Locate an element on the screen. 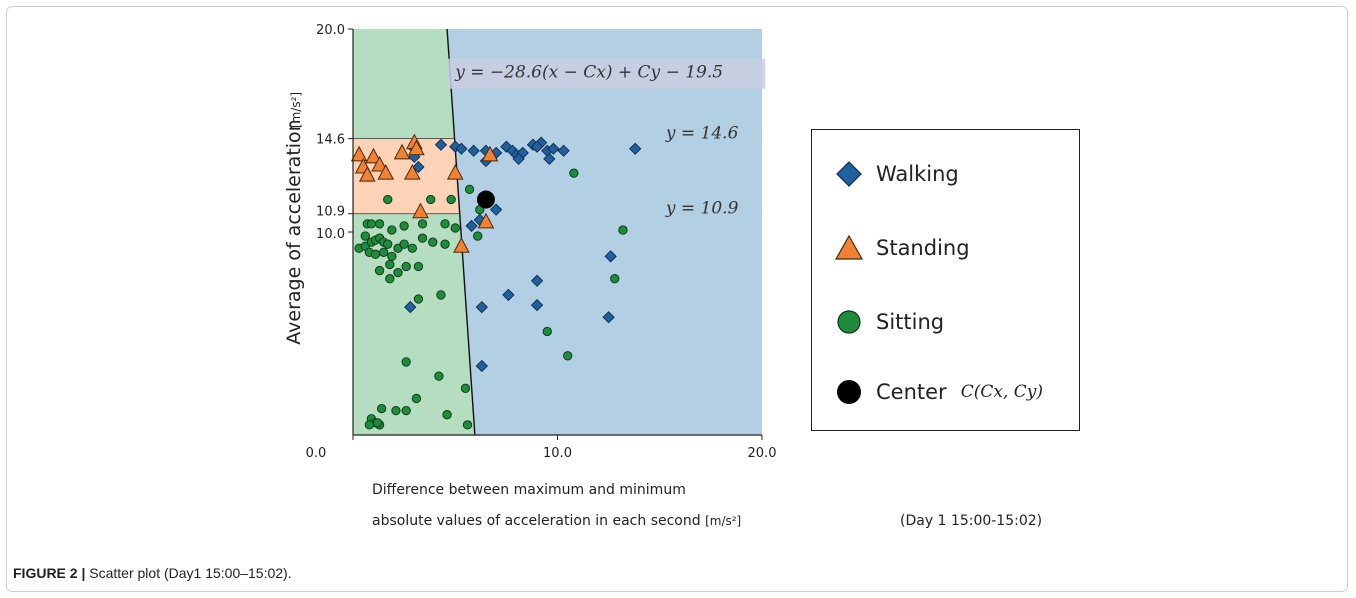  annotation-1: y = −28.6(x − Cx) + Cy − 19.5 is located at coordinates (588, 73).